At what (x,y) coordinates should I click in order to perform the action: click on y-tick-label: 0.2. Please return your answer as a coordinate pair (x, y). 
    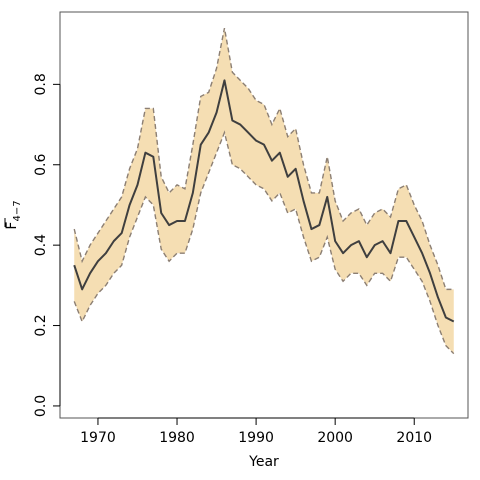
    Looking at the image, I should click on (41, 325).